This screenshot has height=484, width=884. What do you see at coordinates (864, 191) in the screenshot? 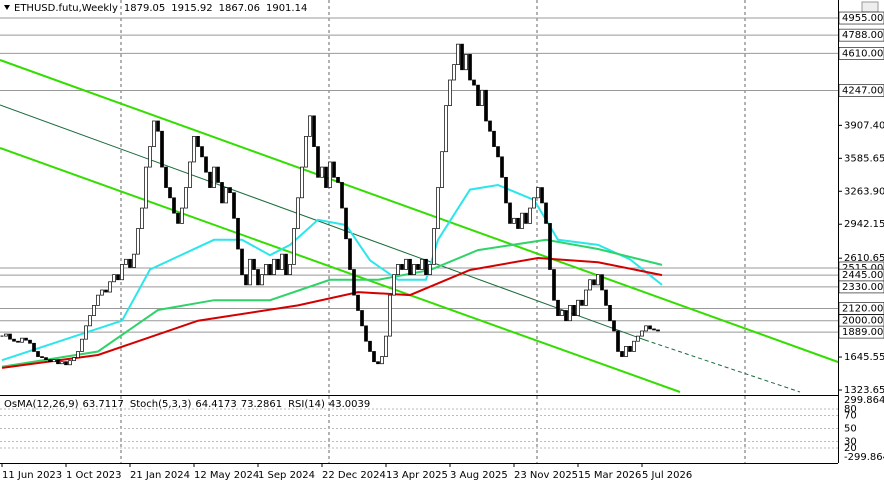
I see `y-tick-label: 3263.90` at bounding box center [864, 191].